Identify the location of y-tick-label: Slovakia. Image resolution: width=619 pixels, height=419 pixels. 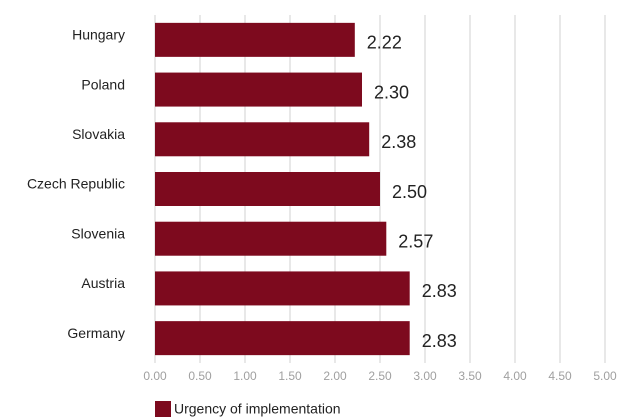
(98, 134).